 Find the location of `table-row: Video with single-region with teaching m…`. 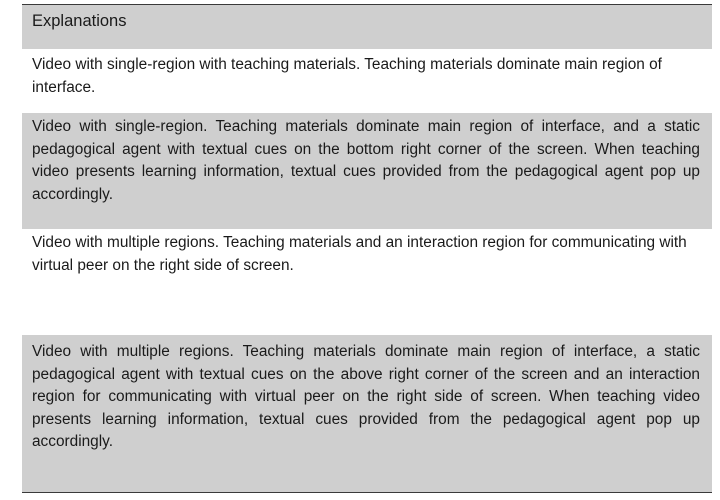

table-row: Video with single-region with teaching m… is located at coordinates (347, 76).